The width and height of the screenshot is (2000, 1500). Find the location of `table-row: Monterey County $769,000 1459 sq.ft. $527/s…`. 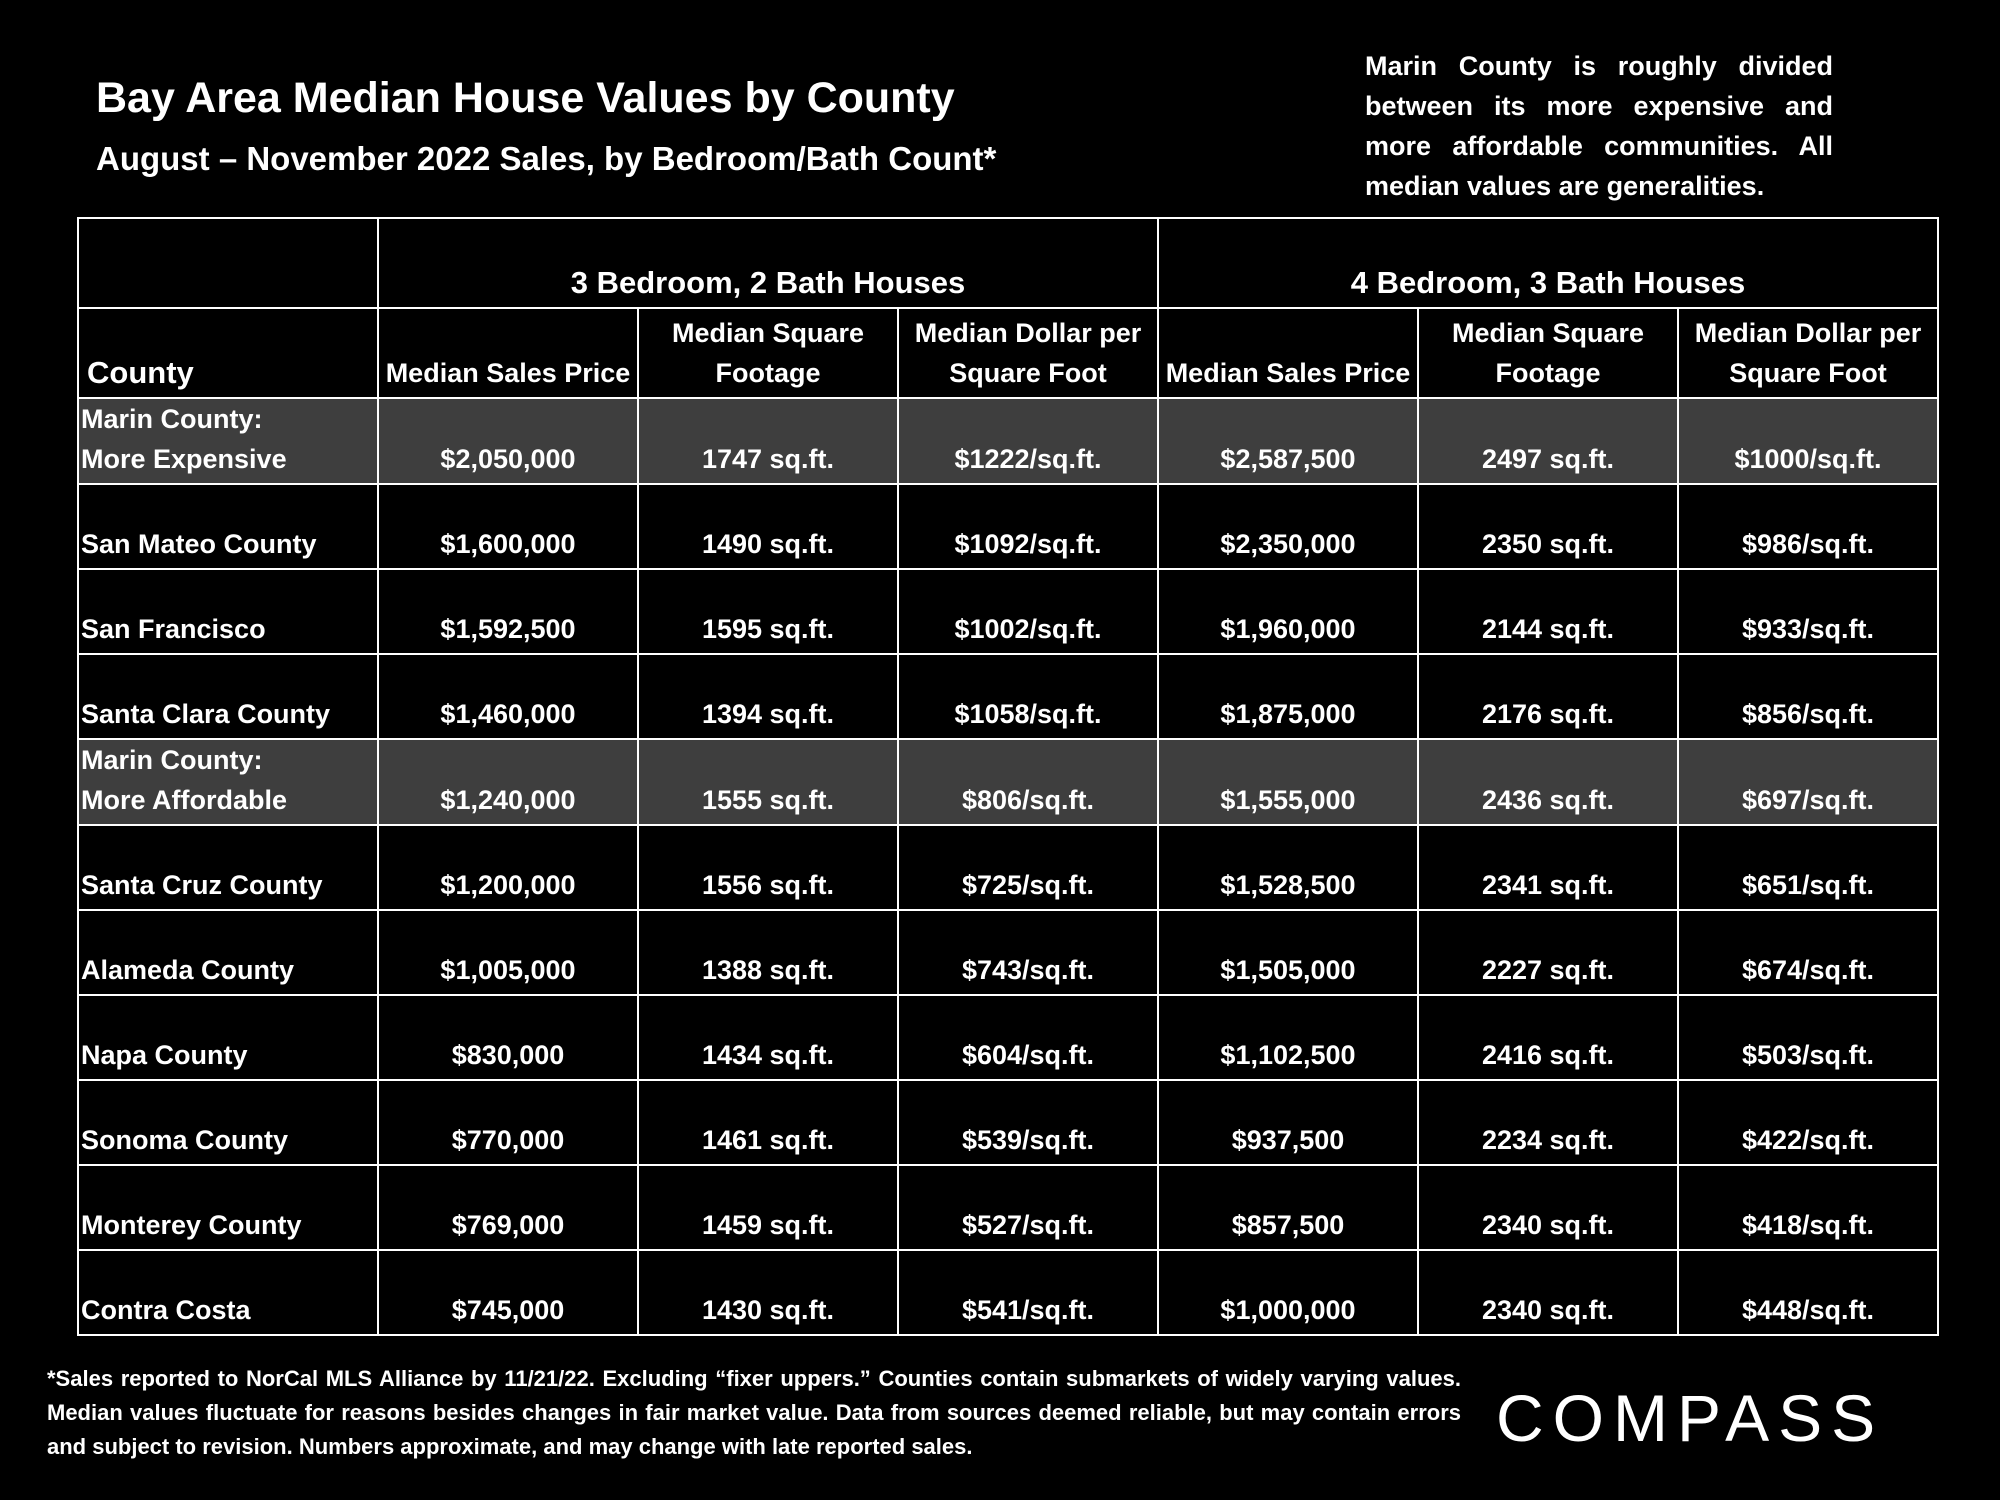

table-row: Monterey County $769,000 1459 sq.ft. $527/s… is located at coordinates (1008, 1207).